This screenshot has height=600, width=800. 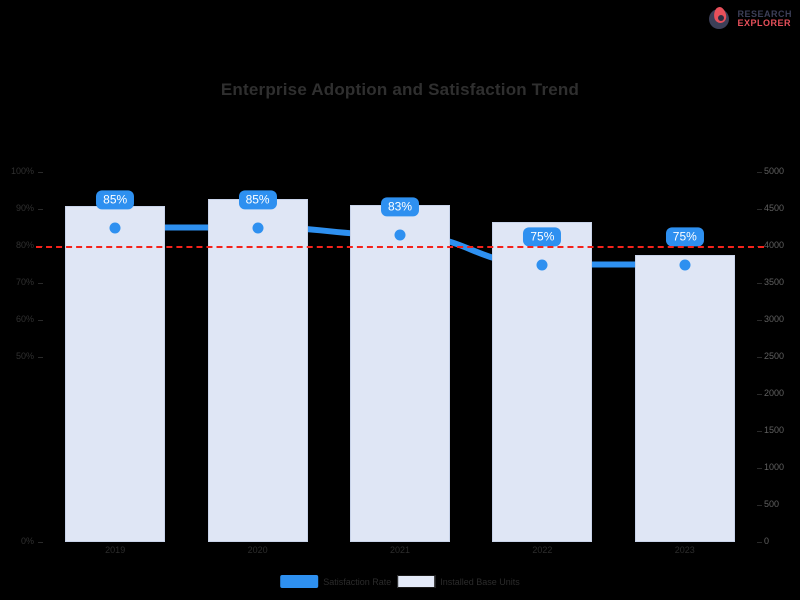 What do you see at coordinates (299, 581) in the screenshot?
I see `legend-swatch-line` at bounding box center [299, 581].